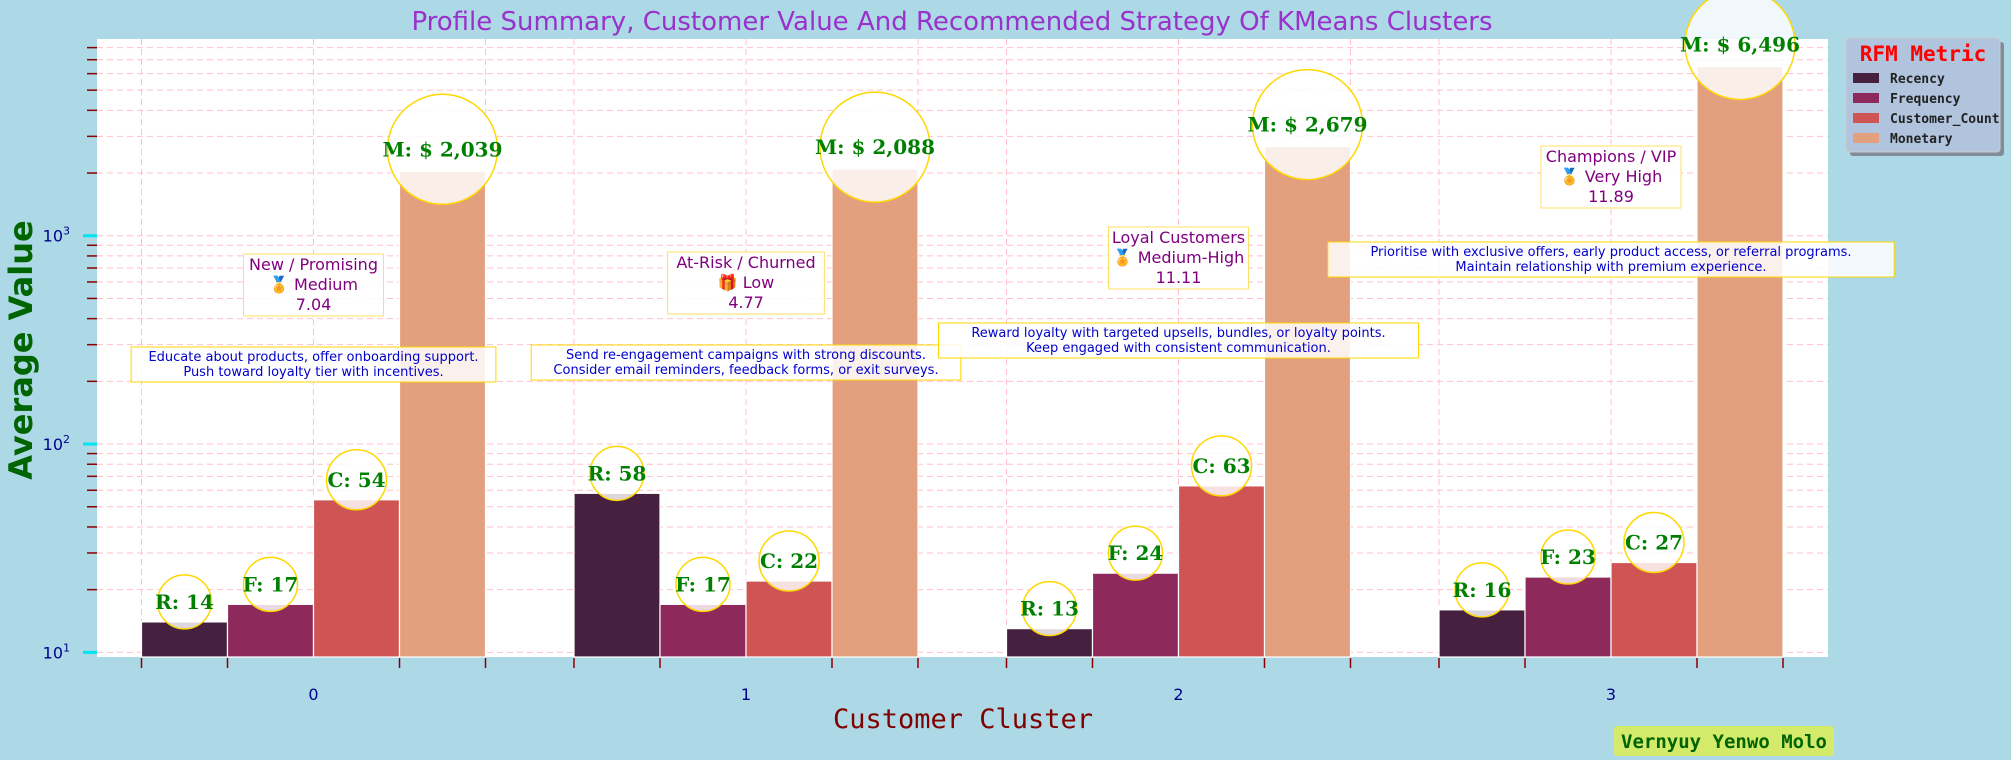 The width and height of the screenshot is (2011, 760). I want to click on bar-recency, so click(617, 575).